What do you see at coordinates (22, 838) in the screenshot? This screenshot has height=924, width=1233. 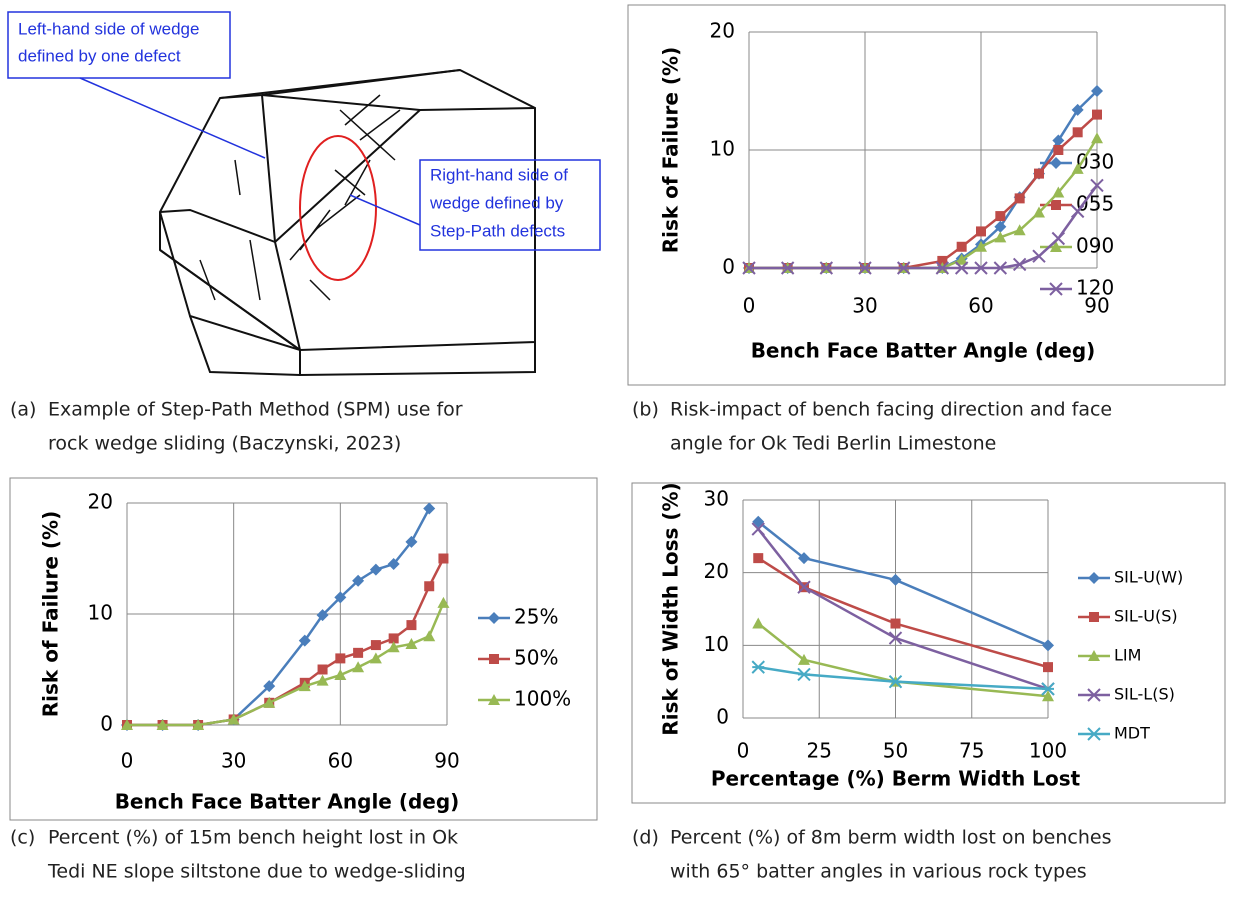 I see `caption-label: (c)` at bounding box center [22, 838].